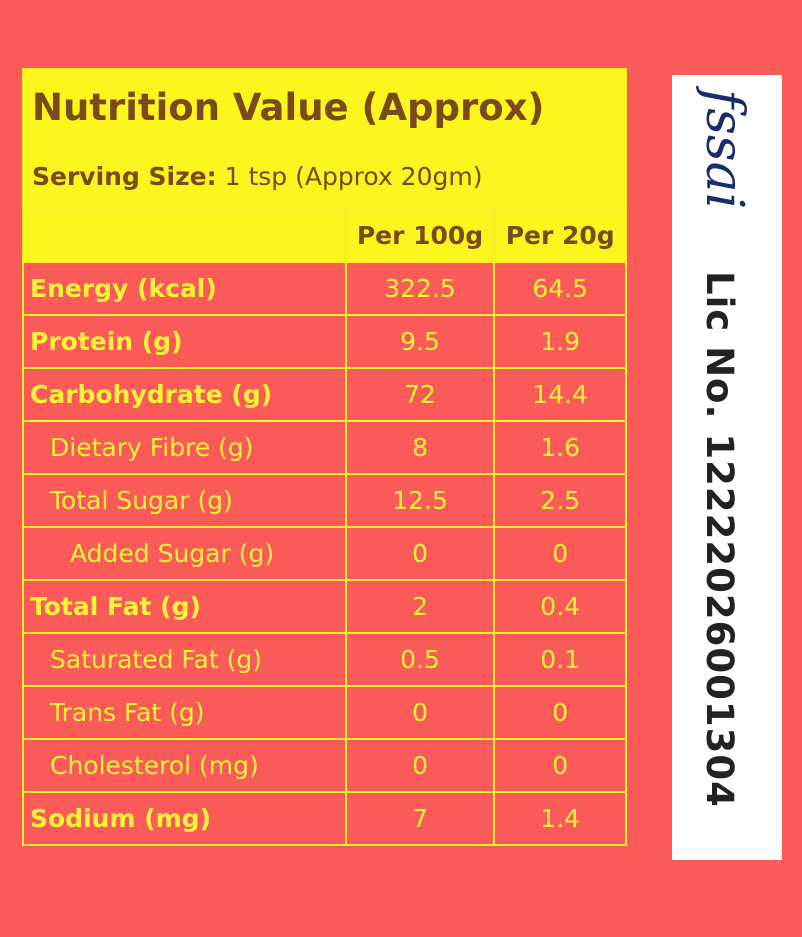  I want to click on table-row: Energy (kcal) 322.5 64.5, so click(324, 288).